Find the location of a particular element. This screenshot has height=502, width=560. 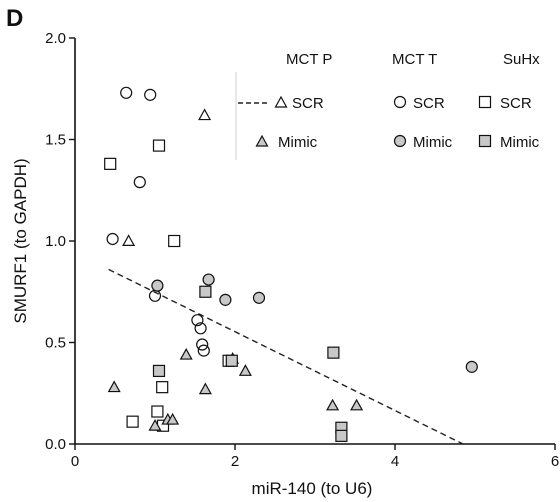

legend-scr-label-mct-t: SCR is located at coordinates (429, 103).